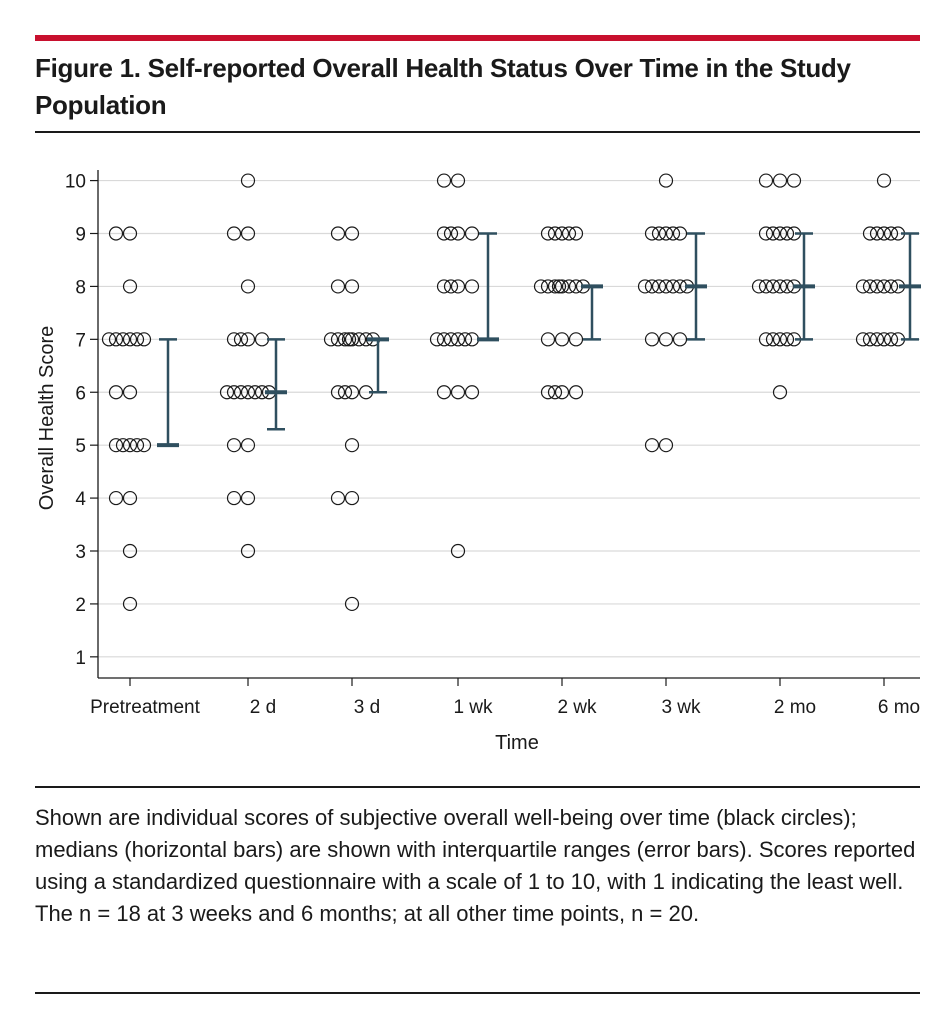 Image resolution: width=945 pixels, height=1024 pixels. What do you see at coordinates (795, 707) in the screenshot?
I see `x-tick-label-6: 2 mo` at bounding box center [795, 707].